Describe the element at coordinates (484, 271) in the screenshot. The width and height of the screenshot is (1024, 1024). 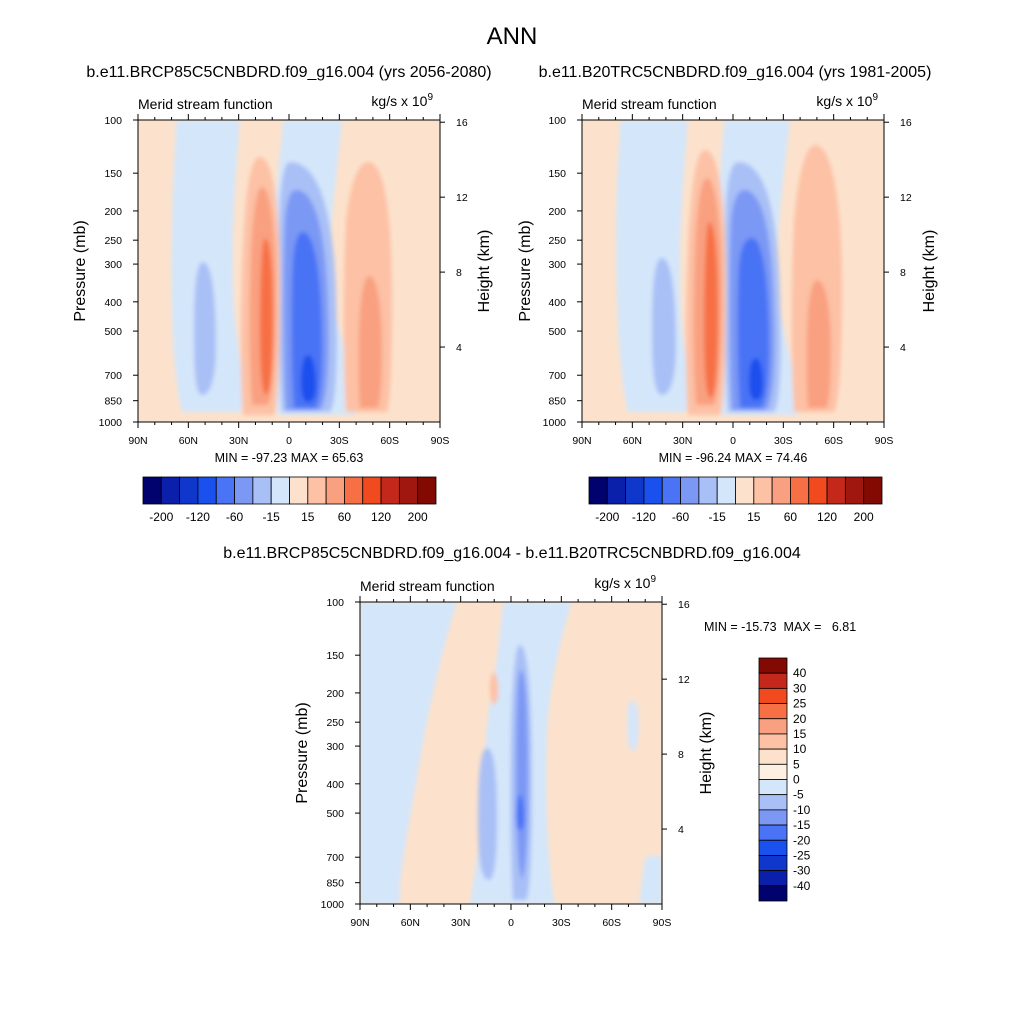
I see `panel-a-height-axis-label: Height (km)` at that location.